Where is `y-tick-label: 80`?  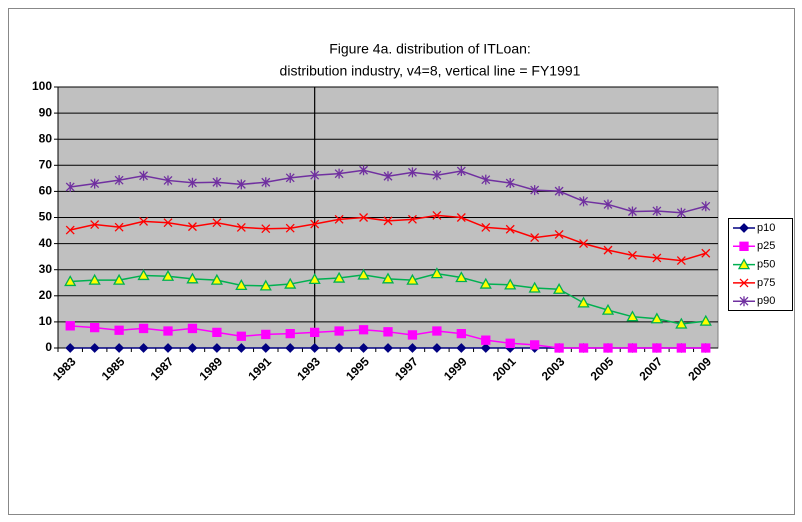 y-tick-label: 80 is located at coordinates (46, 138).